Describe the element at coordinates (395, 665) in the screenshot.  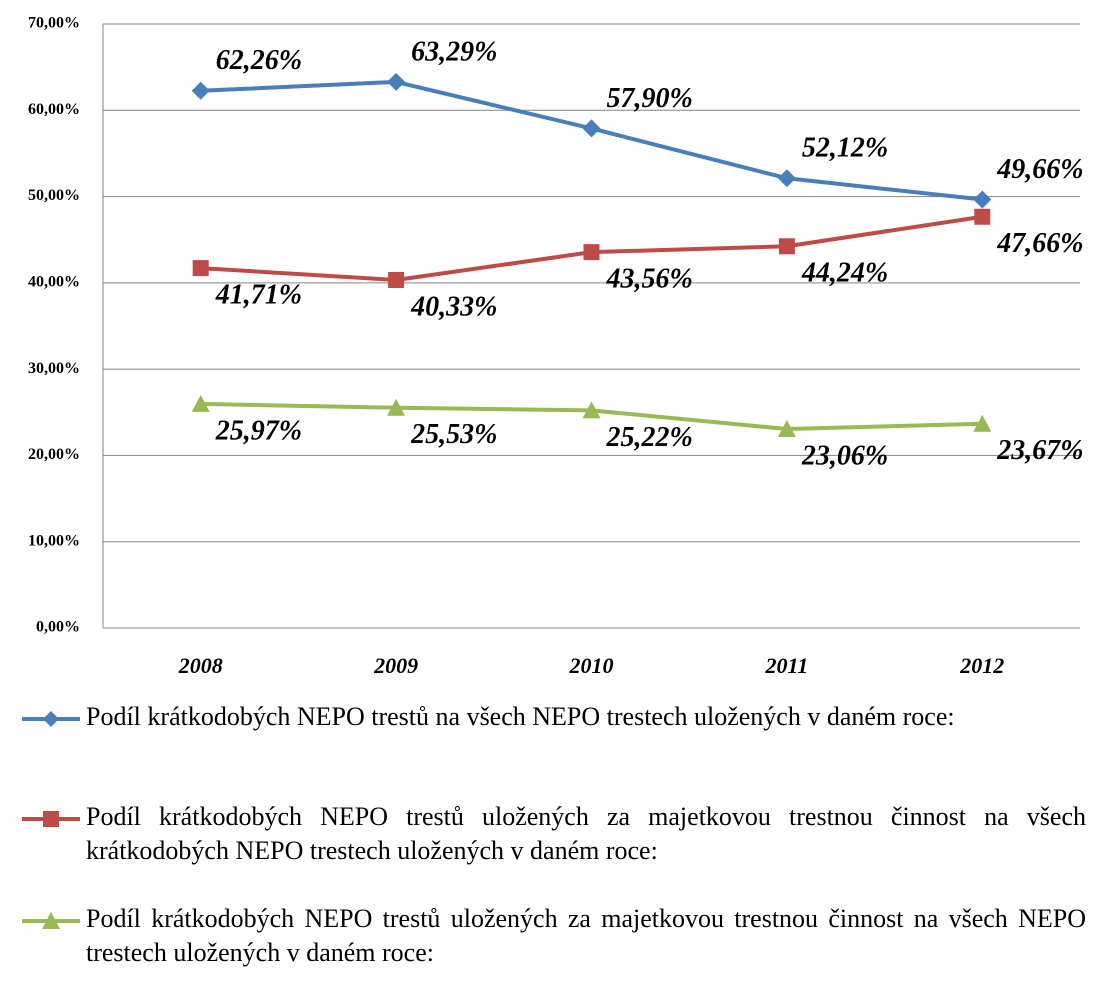
I see `x-tick-label: 2009` at that location.